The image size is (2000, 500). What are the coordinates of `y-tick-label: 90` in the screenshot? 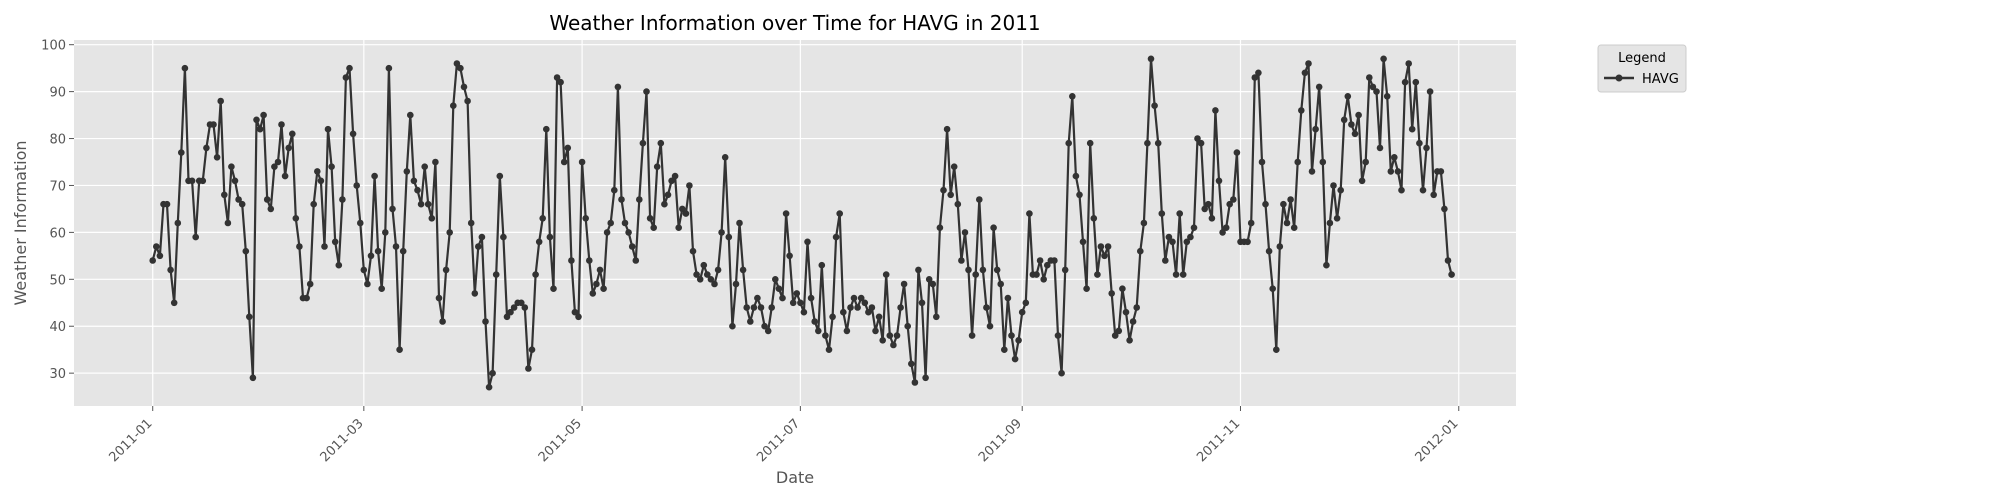 It's located at (57, 93).